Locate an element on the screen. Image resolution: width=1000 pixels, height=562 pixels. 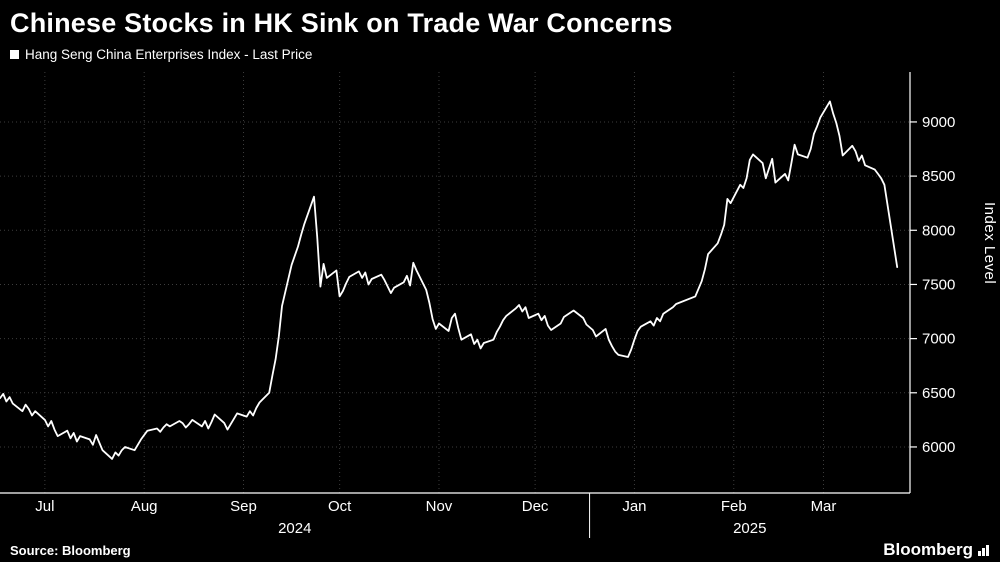
y-tick-label: 9000 is located at coordinates (938, 122).